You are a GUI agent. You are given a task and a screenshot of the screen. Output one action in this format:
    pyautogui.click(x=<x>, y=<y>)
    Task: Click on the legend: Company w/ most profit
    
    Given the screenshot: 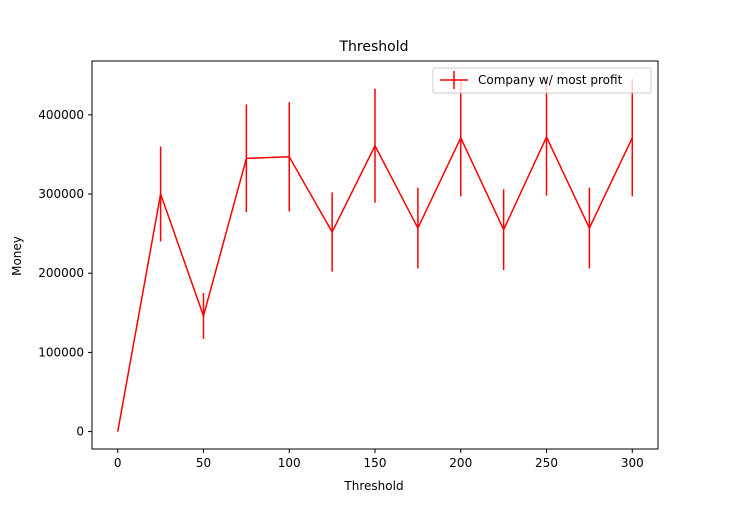 What is the action you would take?
    pyautogui.click(x=542, y=80)
    